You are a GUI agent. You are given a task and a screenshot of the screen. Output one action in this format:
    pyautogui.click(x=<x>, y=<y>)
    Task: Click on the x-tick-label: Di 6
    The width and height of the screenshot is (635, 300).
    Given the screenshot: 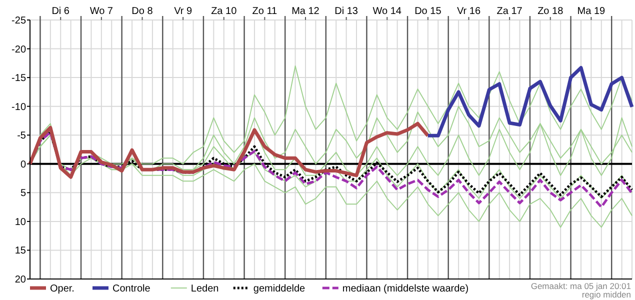 What is the action you would take?
    pyautogui.click(x=61, y=11)
    